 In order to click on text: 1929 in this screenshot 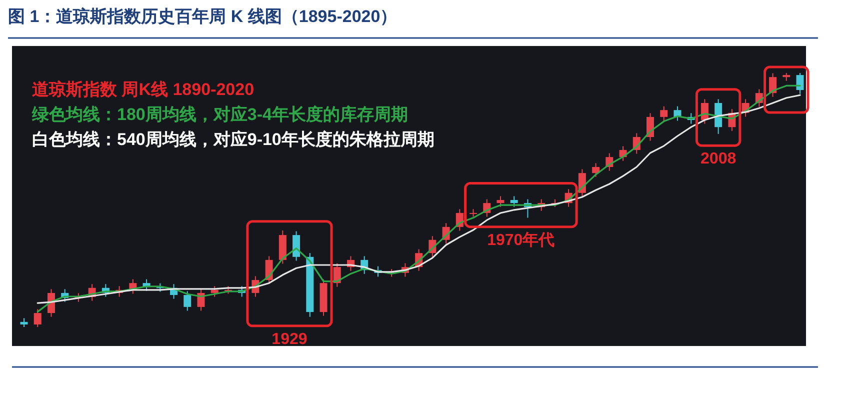, I will do `click(290, 339)`.